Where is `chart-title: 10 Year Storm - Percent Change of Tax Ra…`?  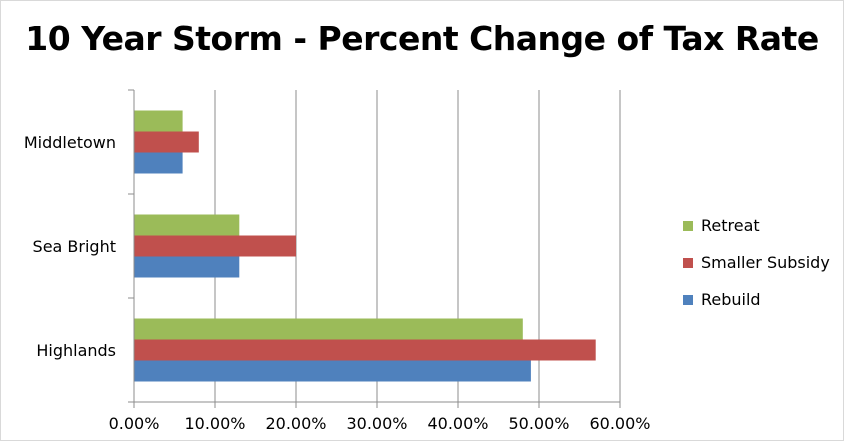 chart-title: 10 Year Storm - Percent Change of Tax Ra… is located at coordinates (422, 38).